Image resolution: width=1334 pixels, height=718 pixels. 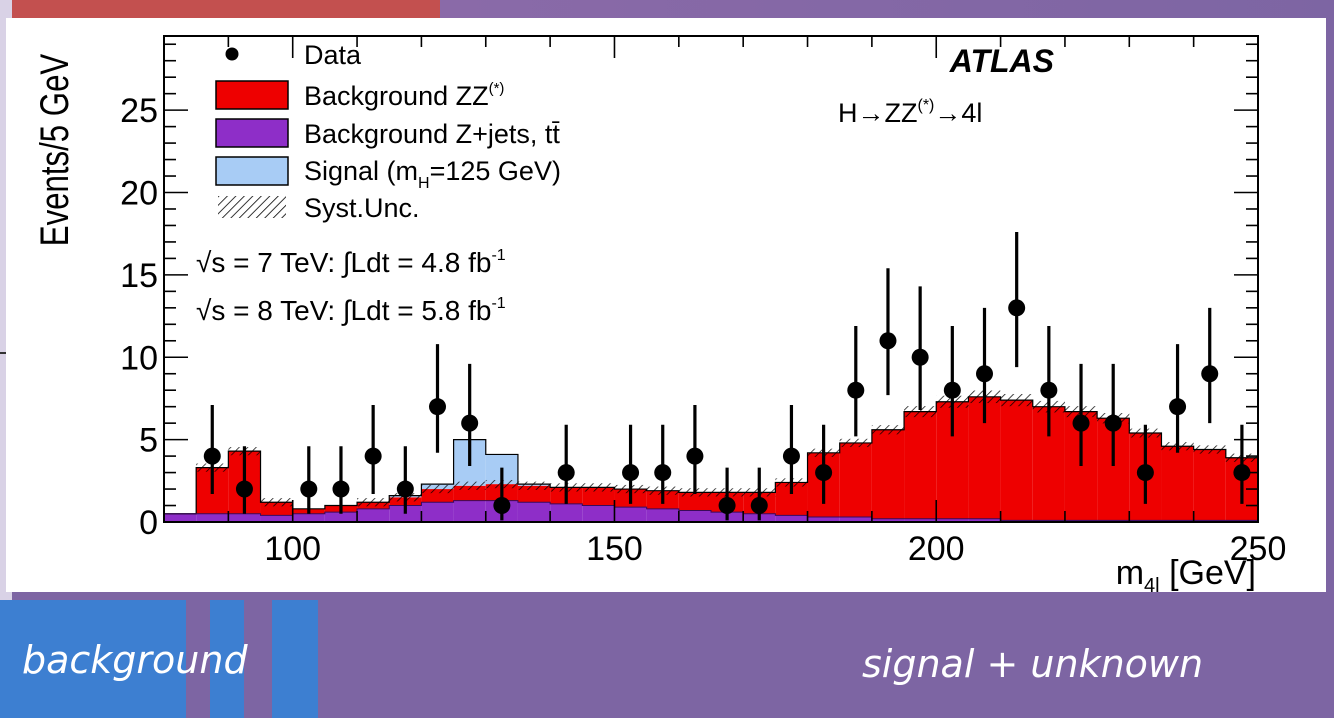 I want to click on y-tick-label: 10, so click(x=139, y=358).